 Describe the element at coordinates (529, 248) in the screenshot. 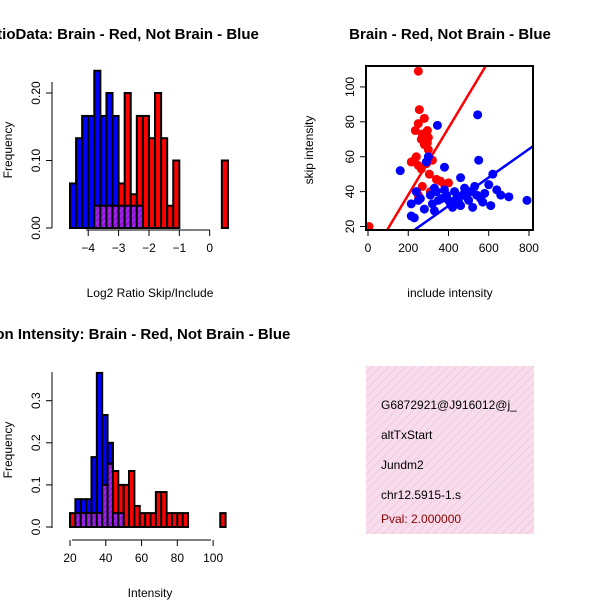

I see `scatter-x-tick-label: 800` at that location.